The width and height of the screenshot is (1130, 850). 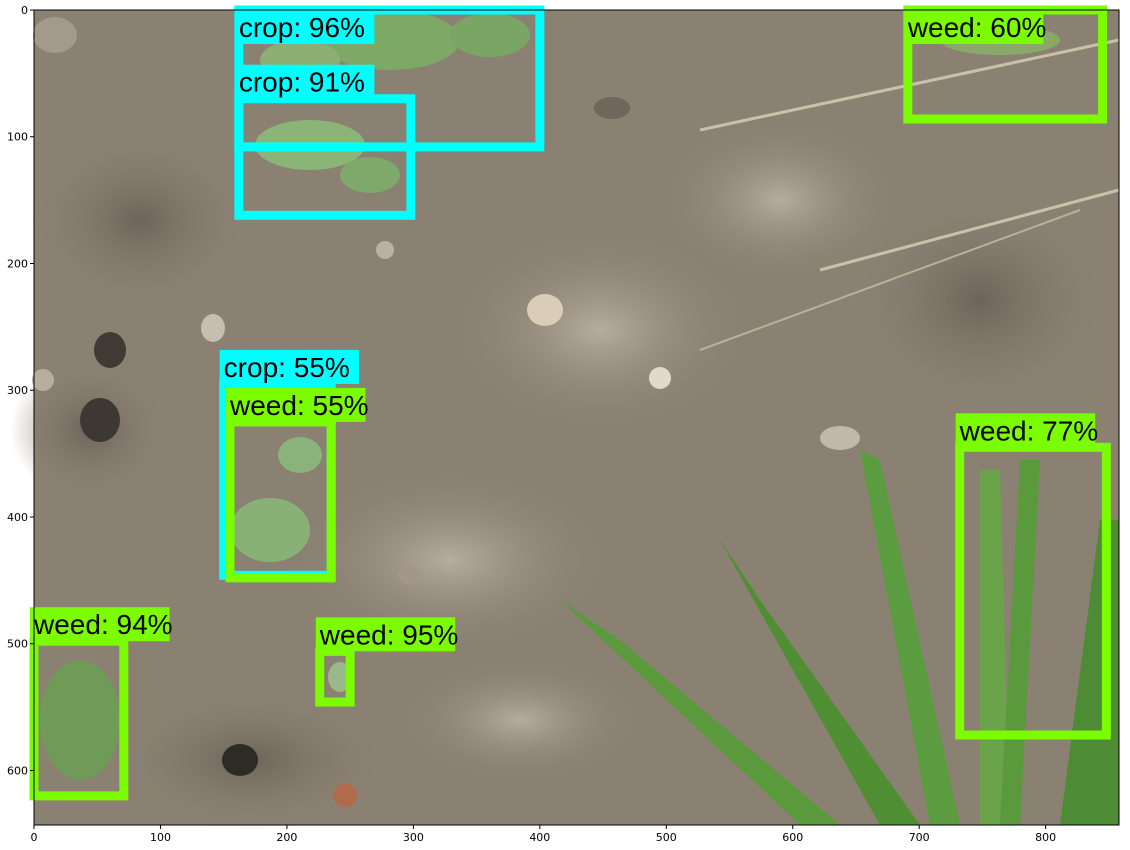 What do you see at coordinates (101, 704) in the screenshot?
I see `weed-detection: weed: 94%` at bounding box center [101, 704].